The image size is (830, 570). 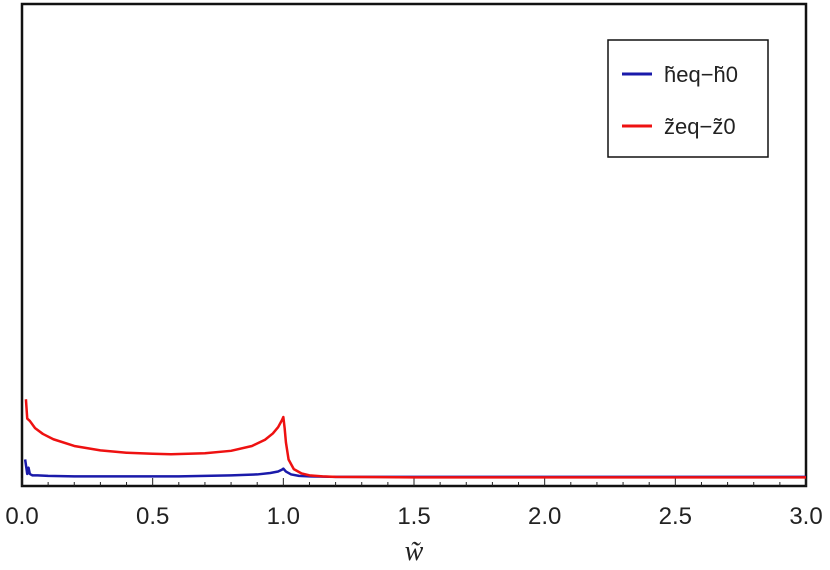 I want to click on series-line-z, so click(x=415, y=439).